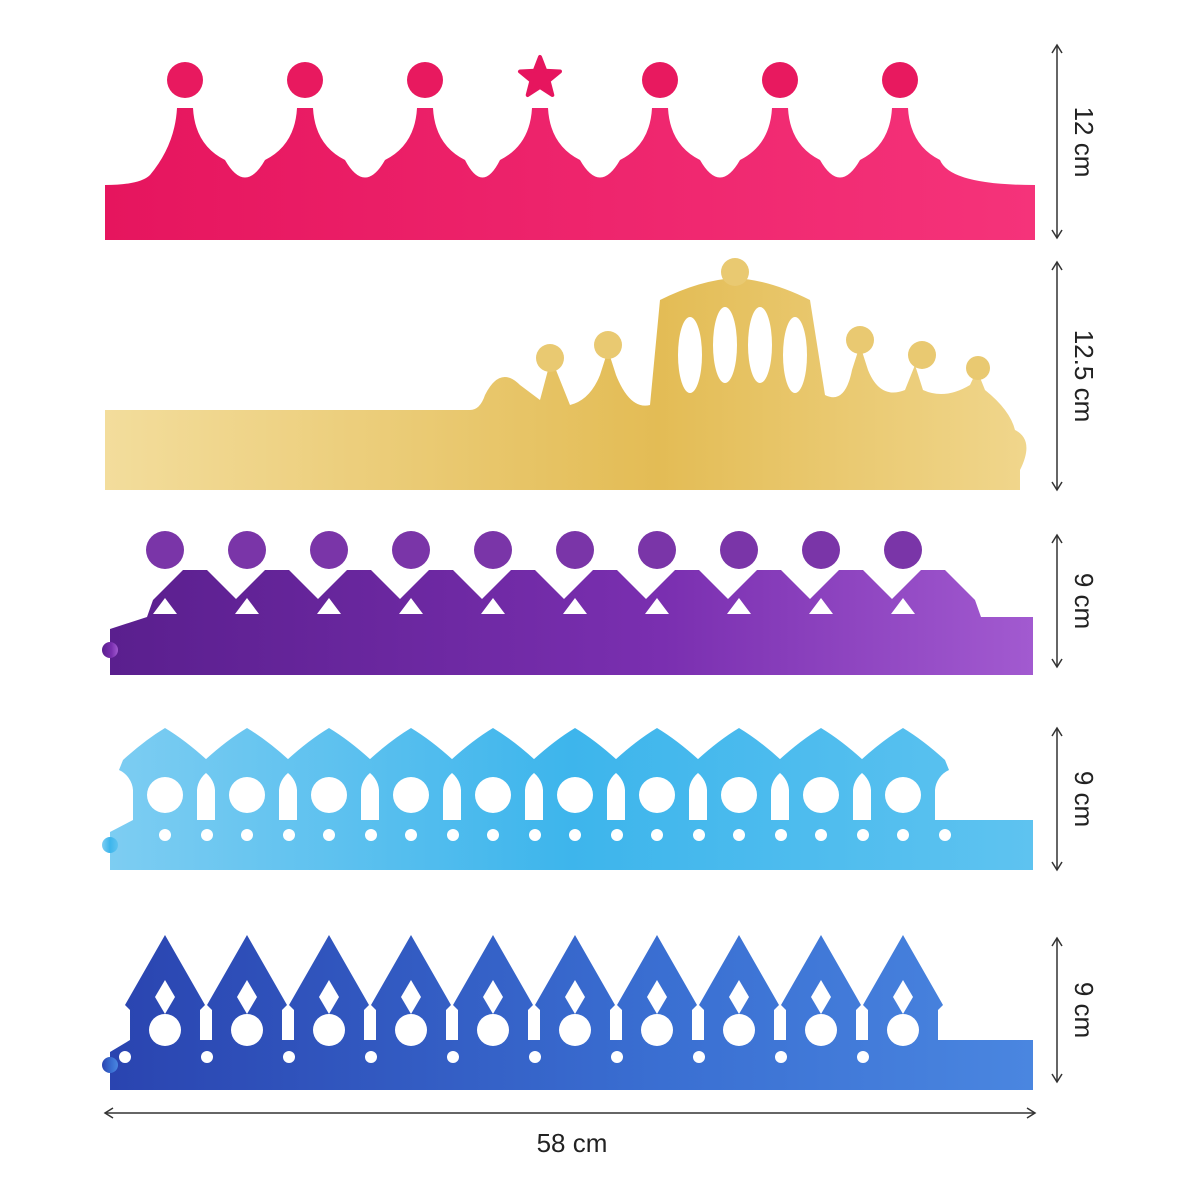 The height and width of the screenshot is (1200, 1200). Describe the element at coordinates (572, 1143) in the screenshot. I see `width-label: 58 cm` at that location.